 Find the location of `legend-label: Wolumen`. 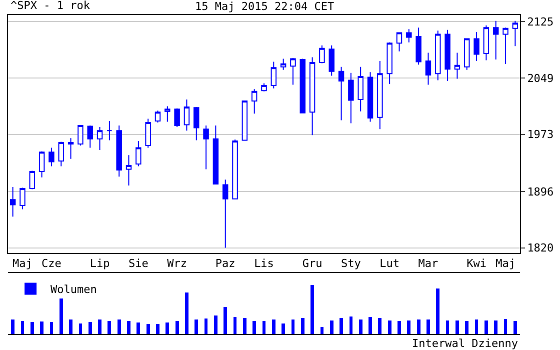

legend-label: Wolumen is located at coordinates (73, 289).